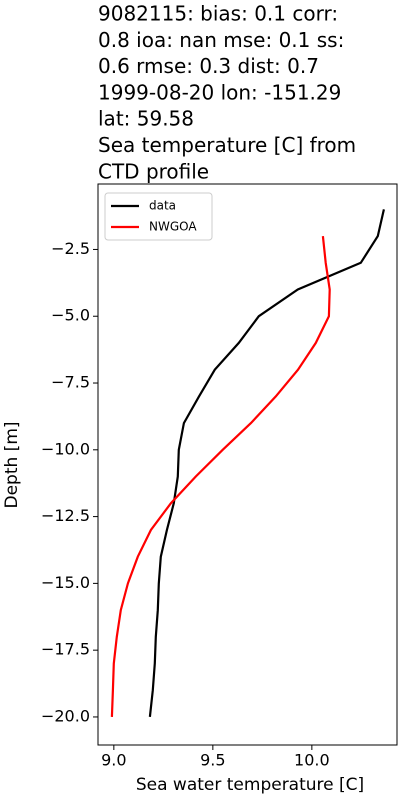 The image size is (400, 800). I want to click on chart-title: 0.8 ioa: nan mse: 0.1 ss:, so click(221, 40).